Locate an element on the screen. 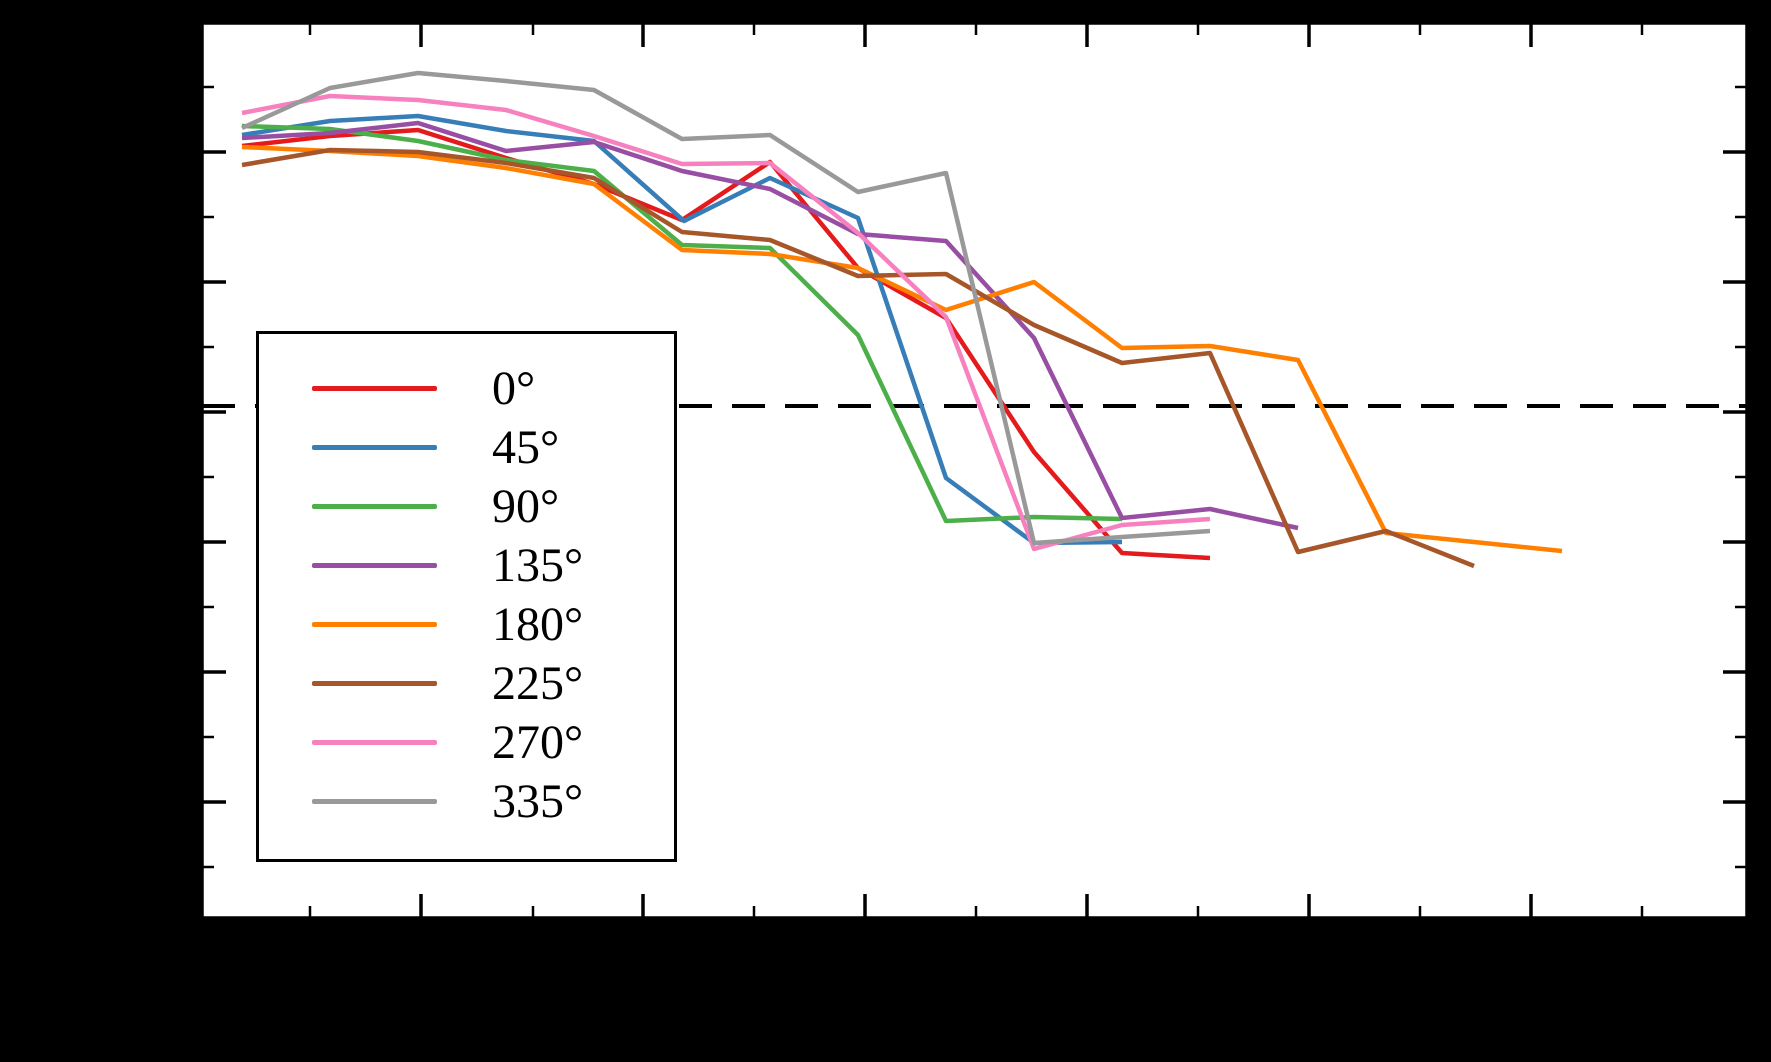 Image resolution: width=1771 pixels, height=1062 pixels. legend: 0° 45° 90° 135° 180° 225° 270° 335° is located at coordinates (466, 596).